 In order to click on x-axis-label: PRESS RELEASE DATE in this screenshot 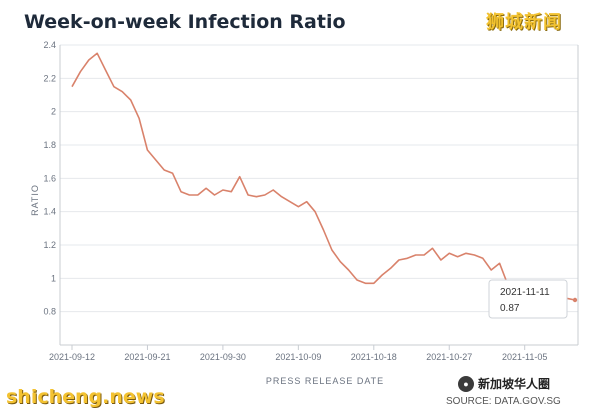, I will do `click(325, 381)`.